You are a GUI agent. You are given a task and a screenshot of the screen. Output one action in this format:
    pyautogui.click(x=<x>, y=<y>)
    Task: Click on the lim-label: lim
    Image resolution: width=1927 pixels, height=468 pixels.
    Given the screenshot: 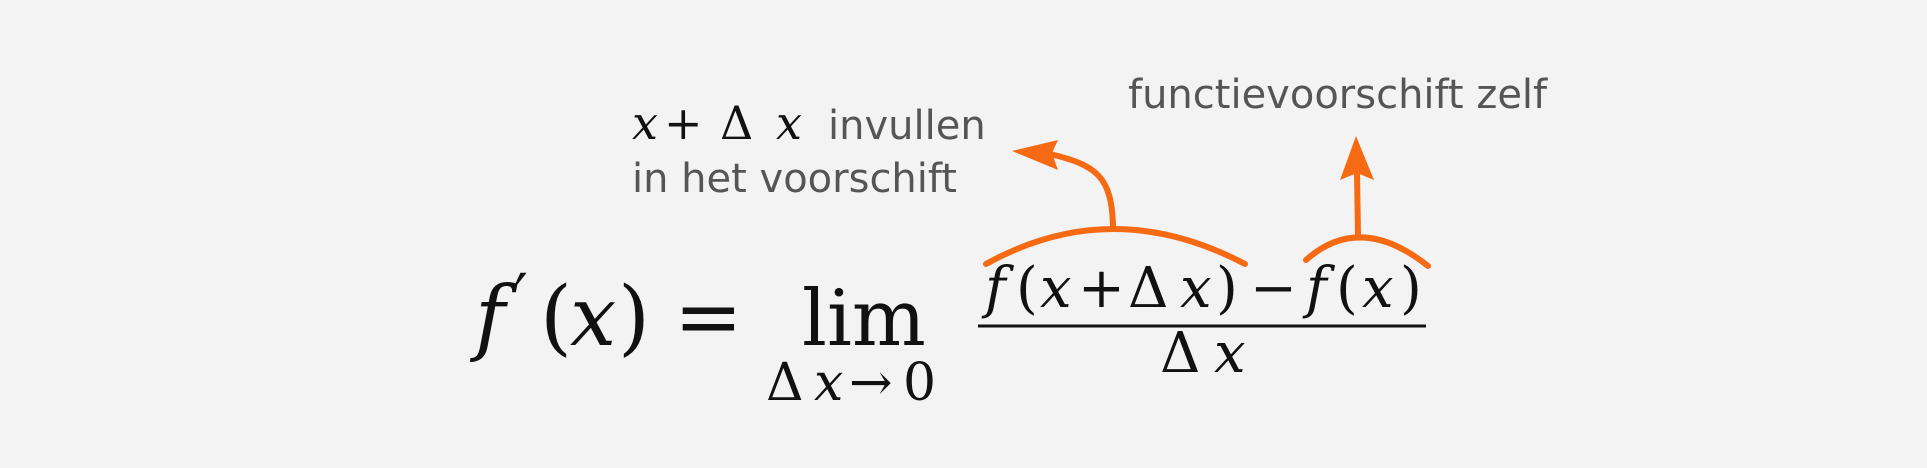 What is the action you would take?
    pyautogui.click(x=864, y=319)
    